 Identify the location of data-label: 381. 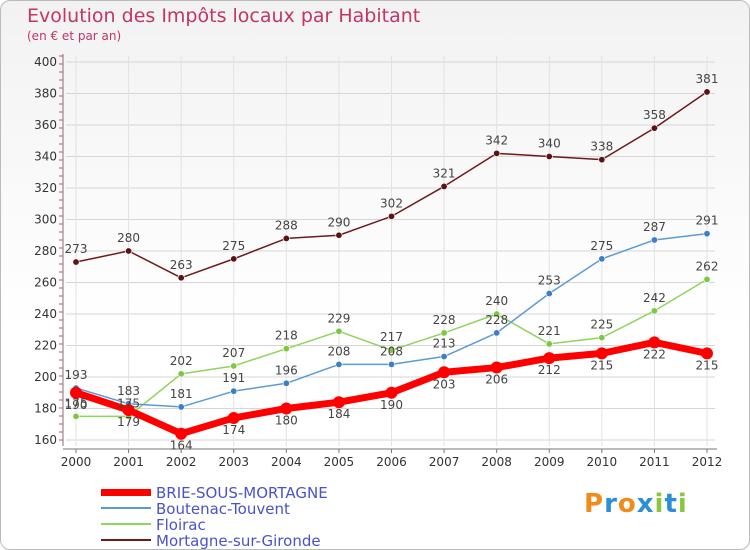
(707, 79).